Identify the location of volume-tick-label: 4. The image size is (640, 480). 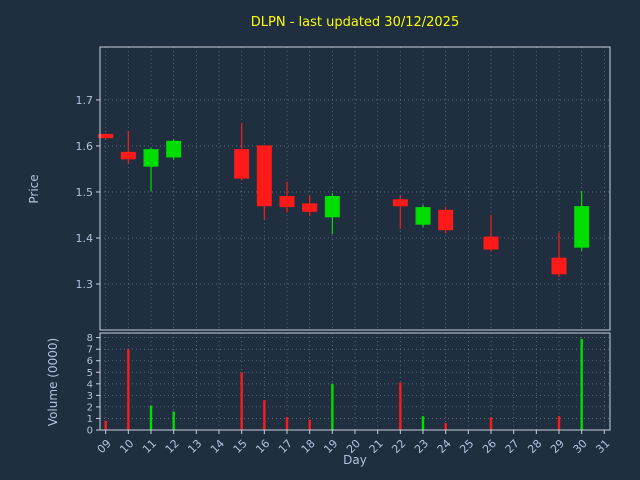
(90, 384).